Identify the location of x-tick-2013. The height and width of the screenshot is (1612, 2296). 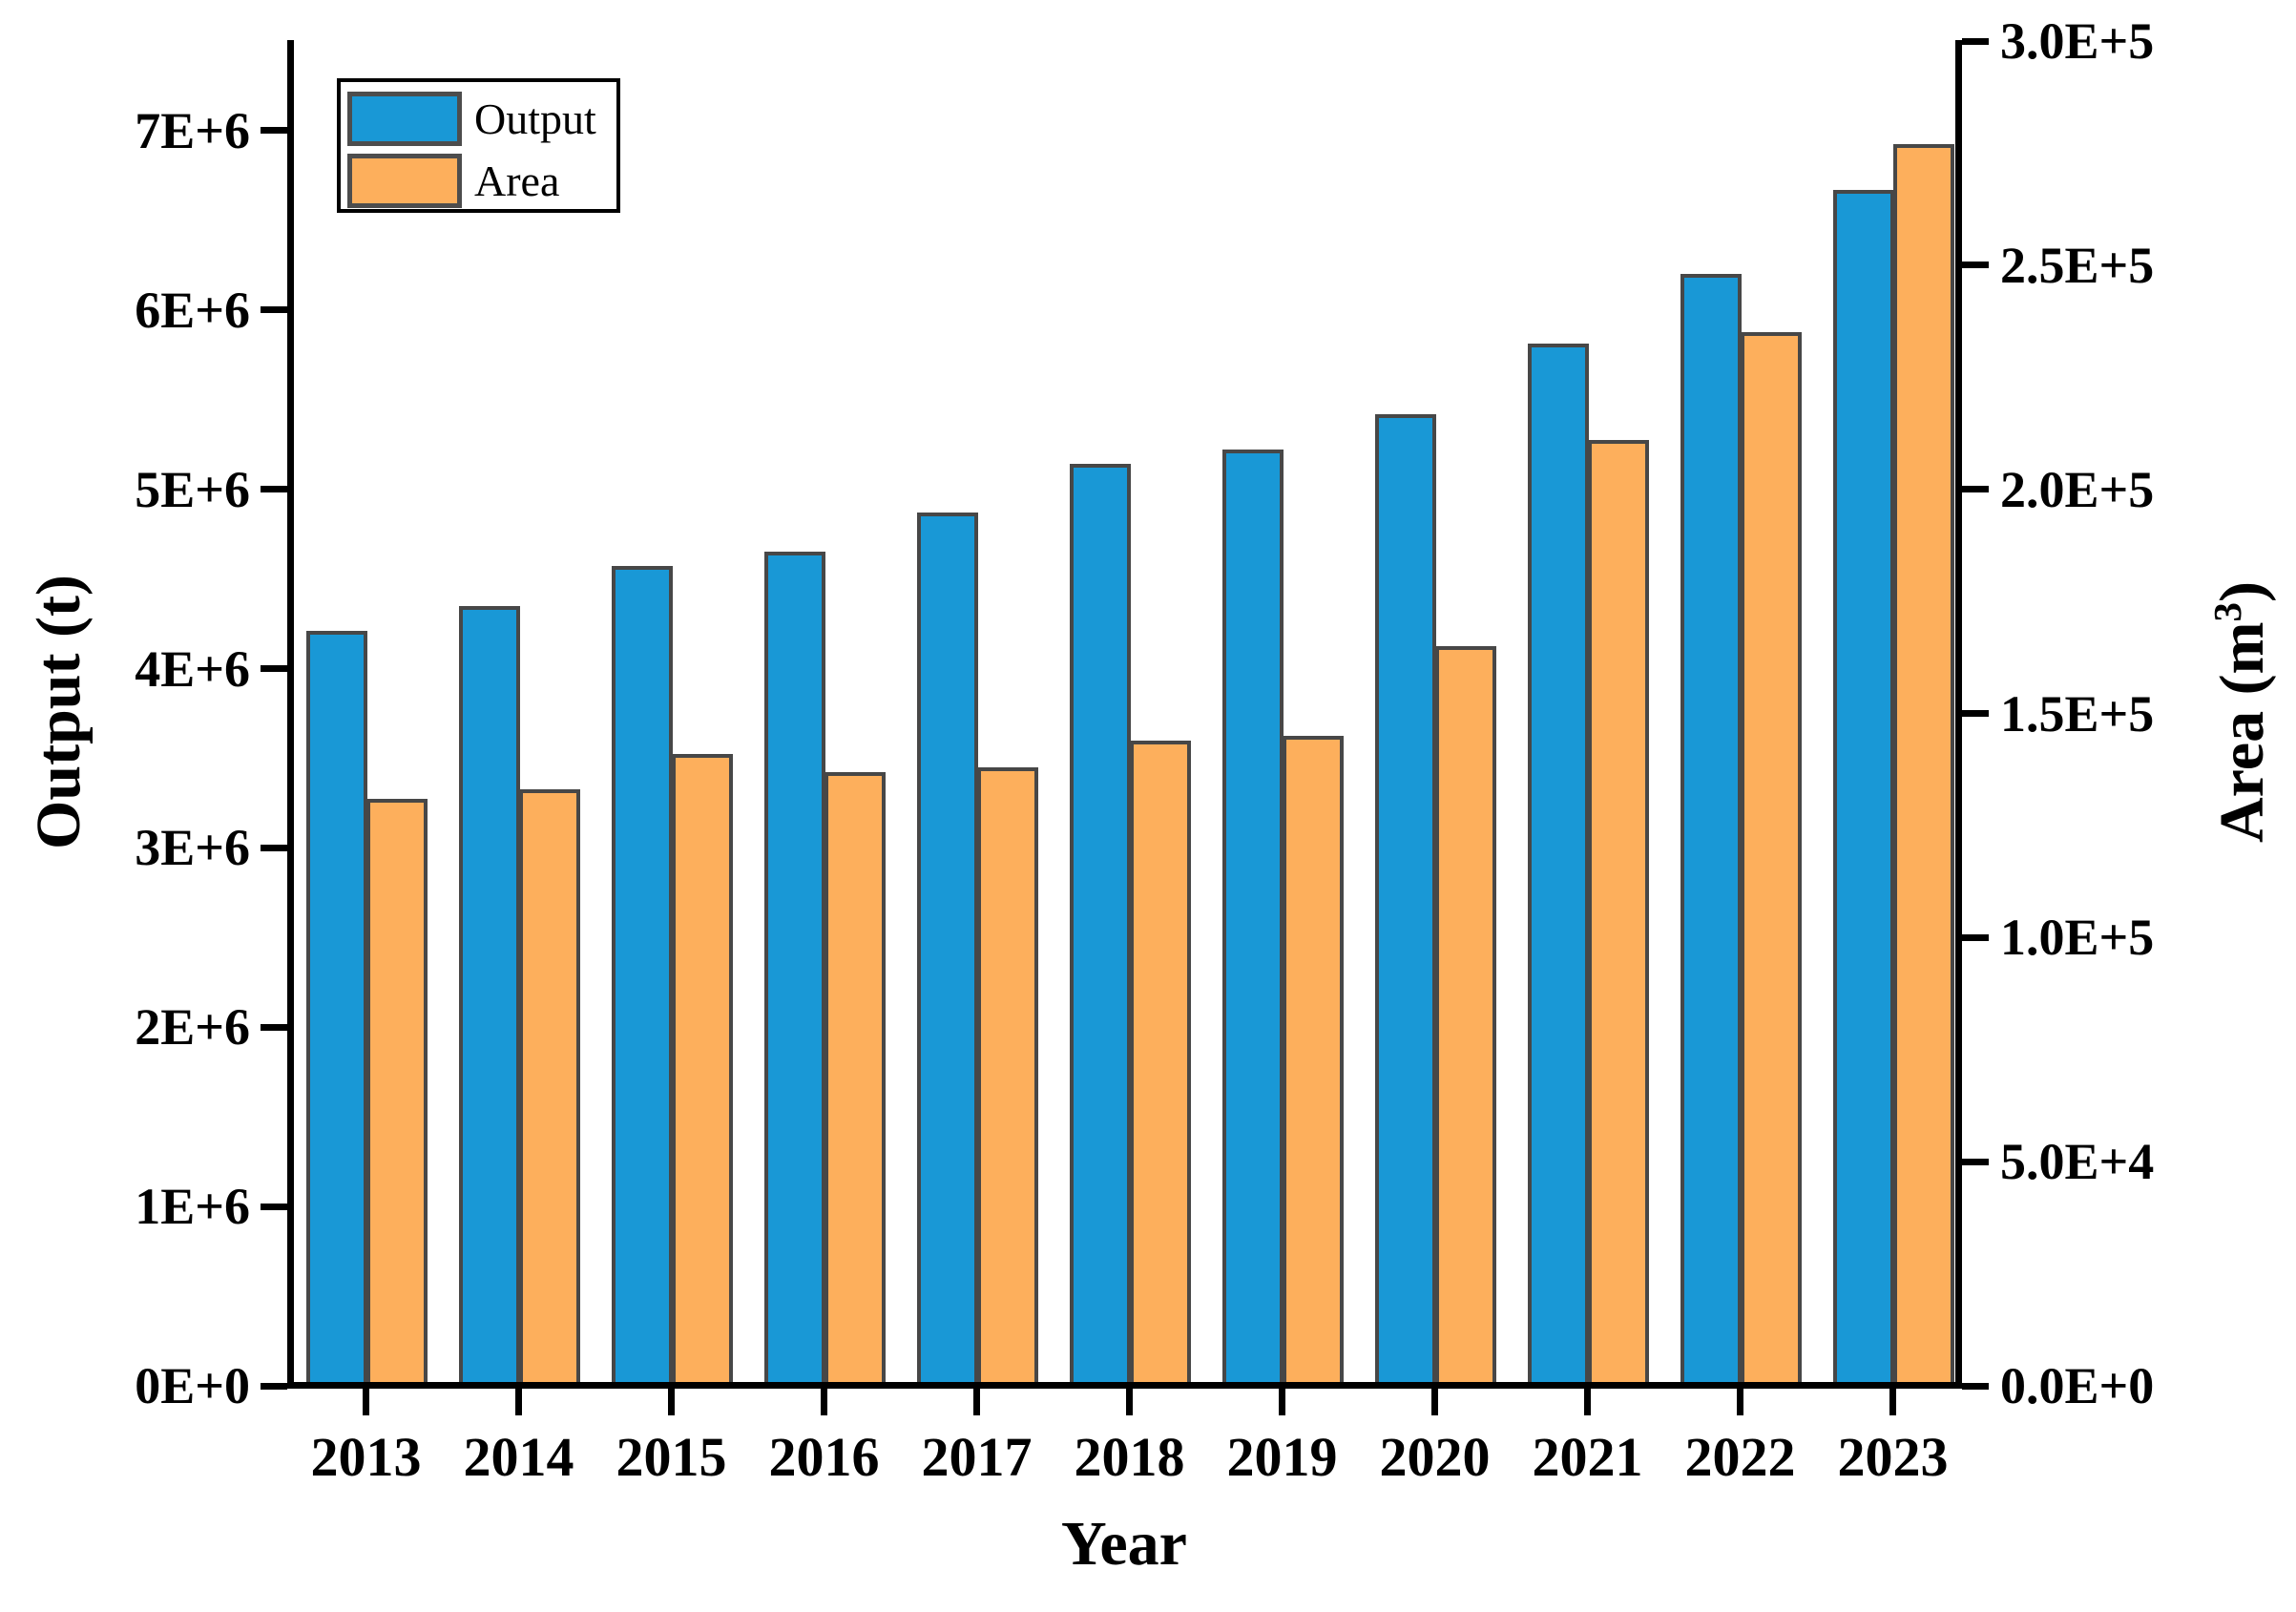
(366, 1402).